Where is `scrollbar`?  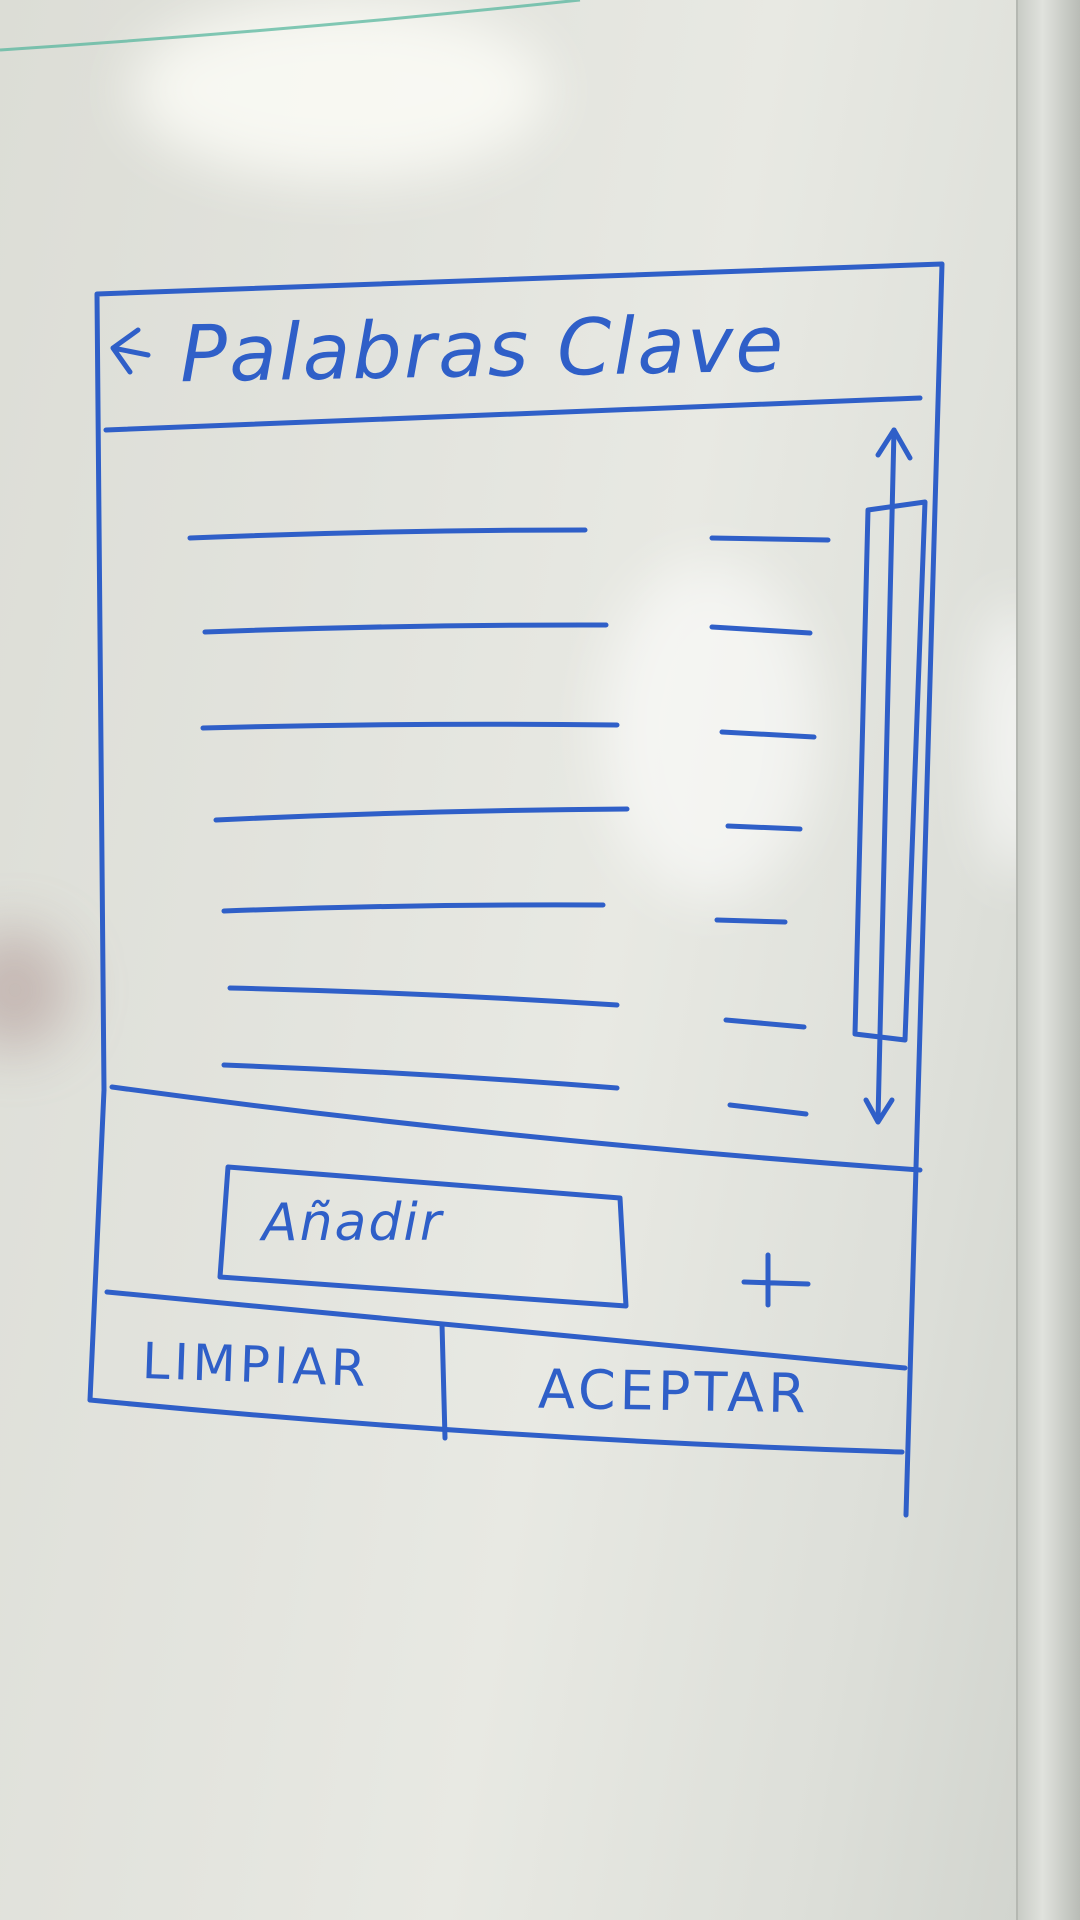 scrollbar is located at coordinates (890, 776).